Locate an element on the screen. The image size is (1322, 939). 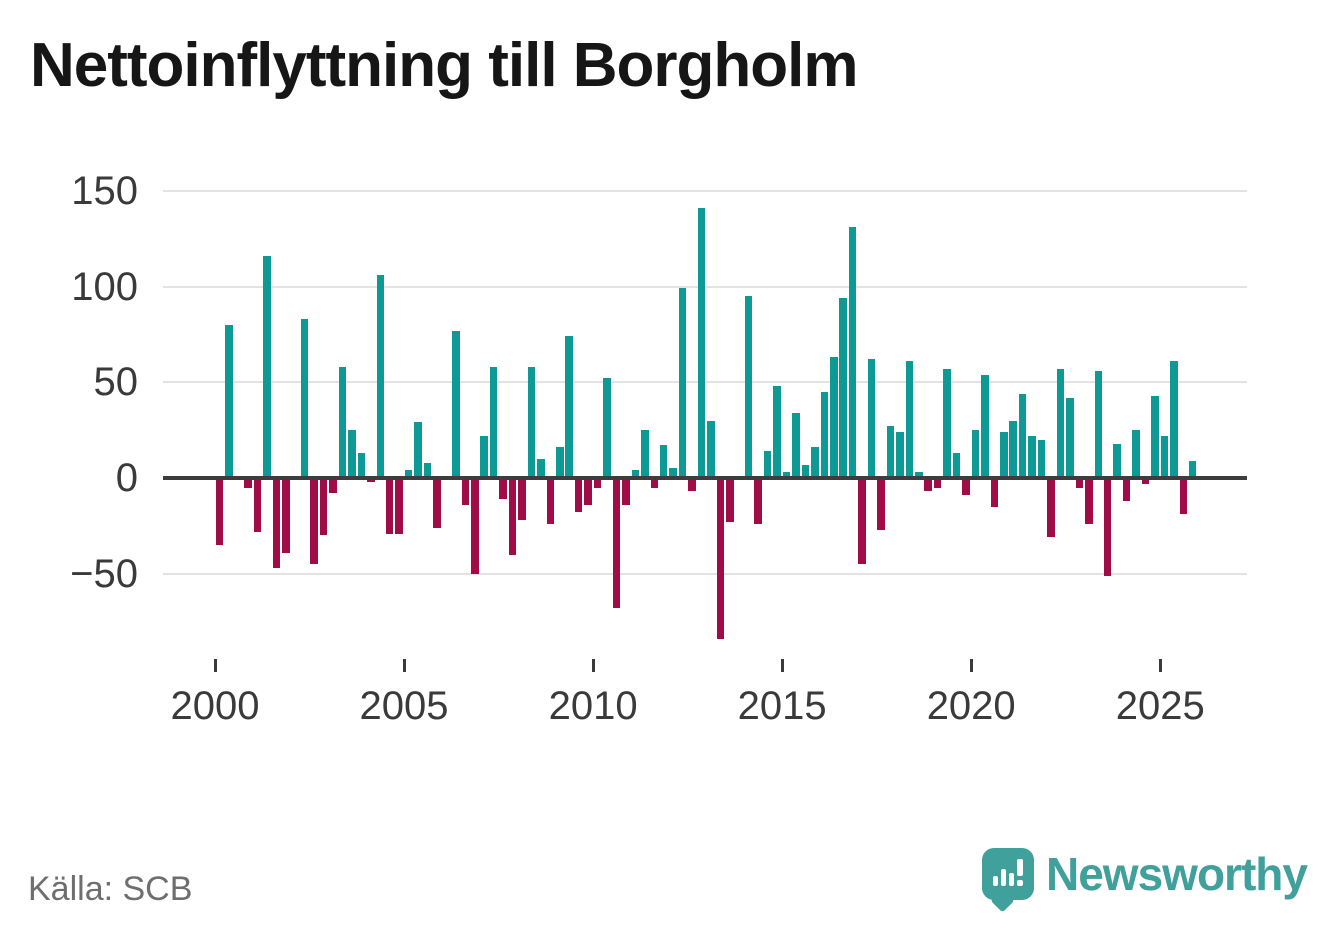
x-axis-tick-label: 2020 is located at coordinates (971, 706).